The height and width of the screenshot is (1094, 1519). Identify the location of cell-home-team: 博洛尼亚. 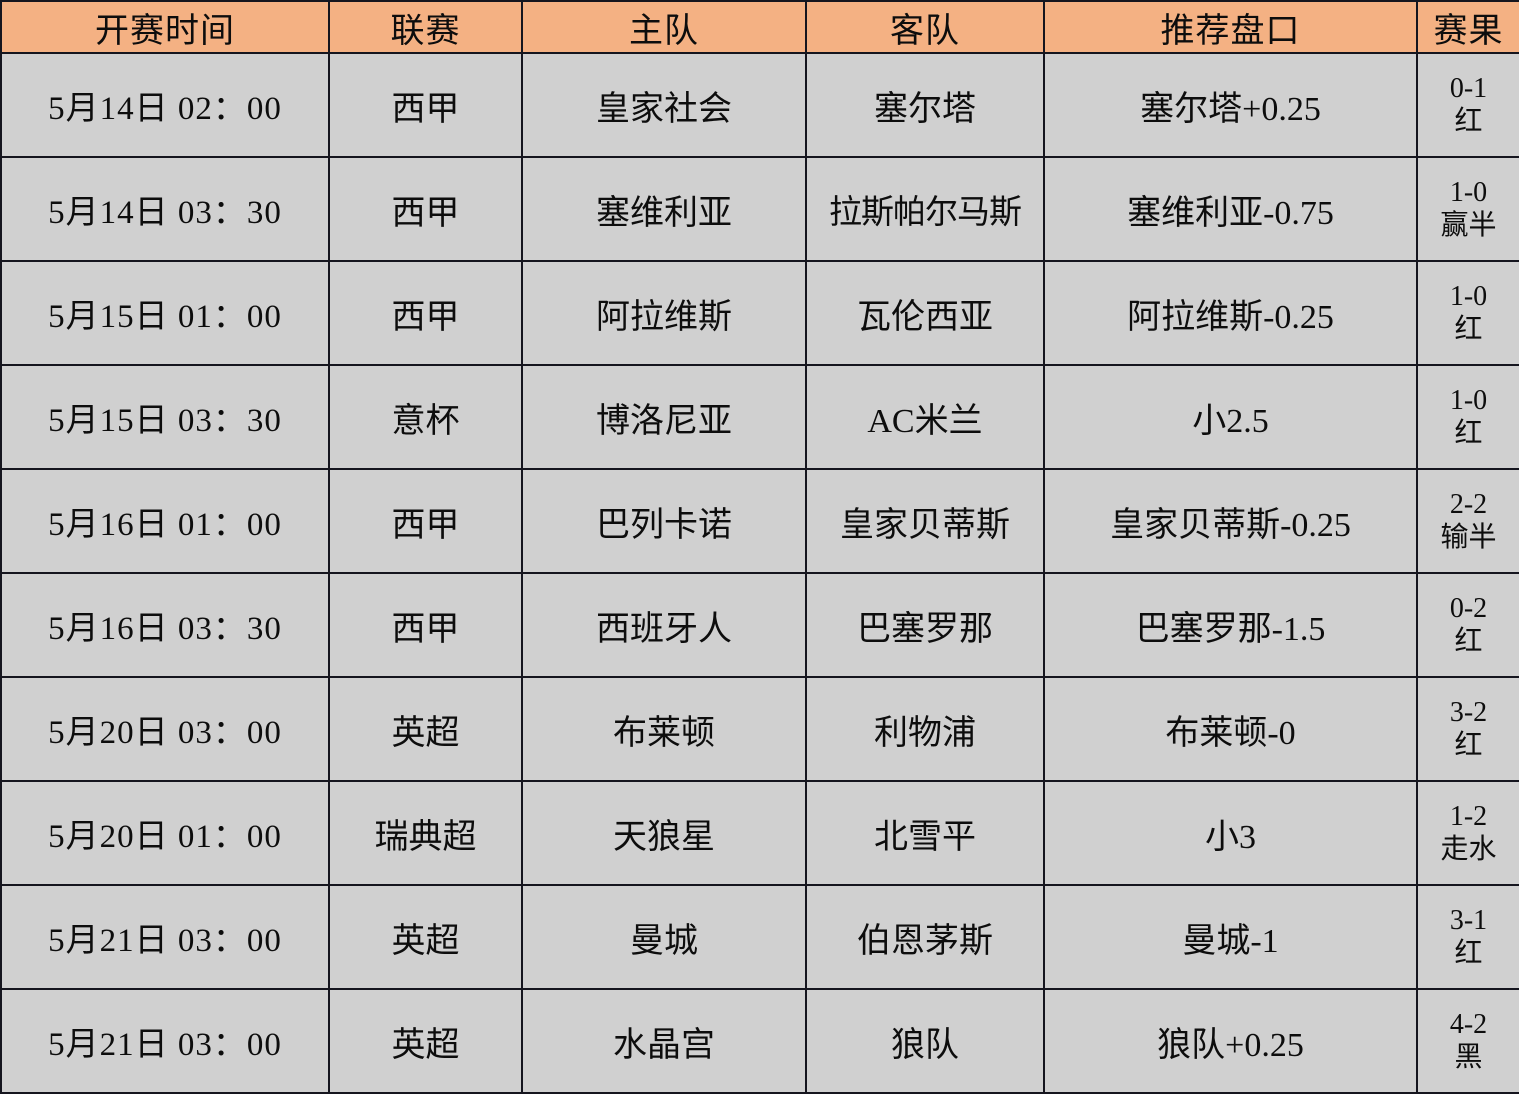
(664, 417).